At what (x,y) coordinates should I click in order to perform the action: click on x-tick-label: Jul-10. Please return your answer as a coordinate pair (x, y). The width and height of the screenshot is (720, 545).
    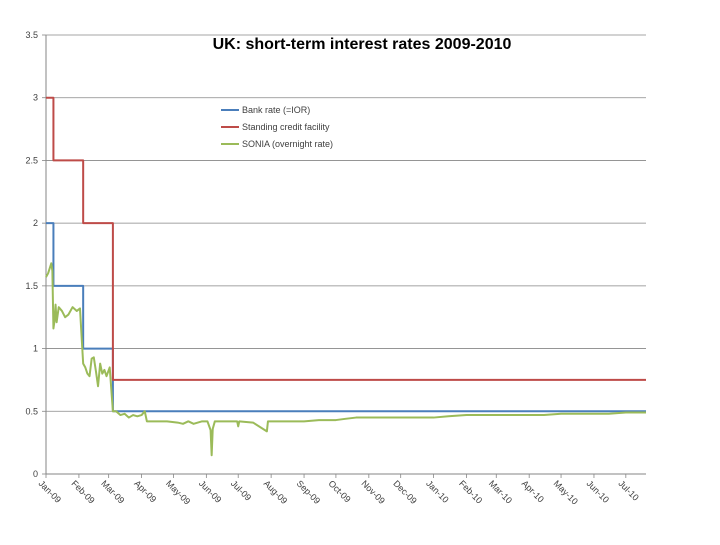
    Looking at the image, I should click on (628, 490).